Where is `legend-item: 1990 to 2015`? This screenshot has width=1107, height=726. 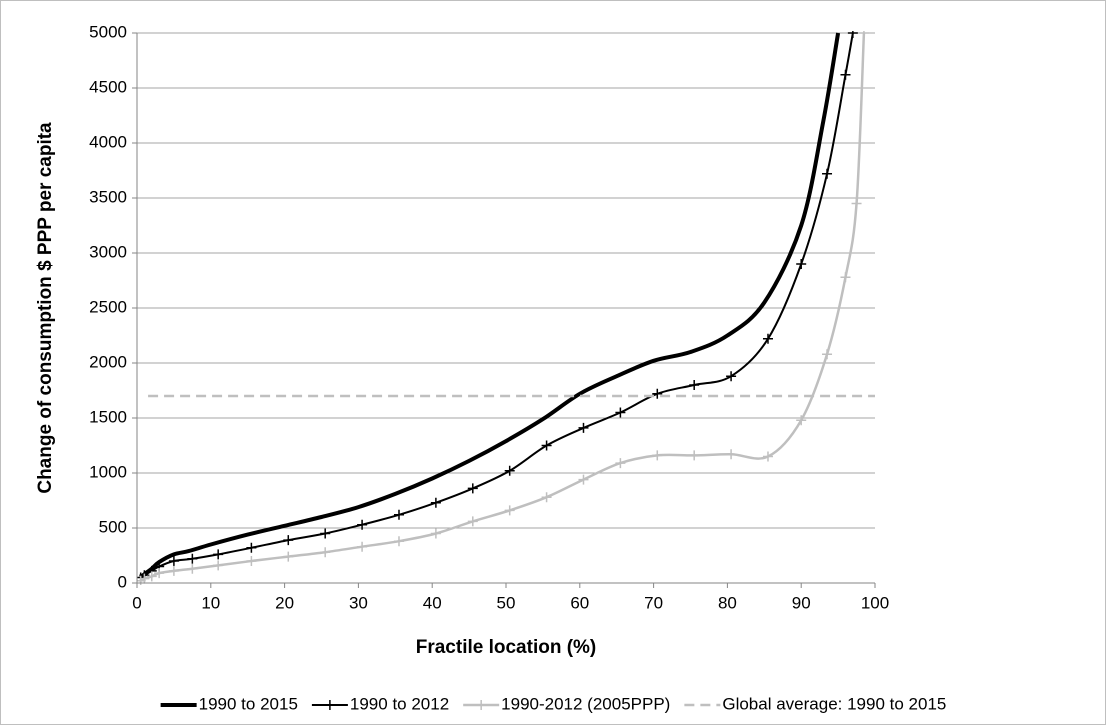 legend-item: 1990 to 2015 is located at coordinates (229, 703).